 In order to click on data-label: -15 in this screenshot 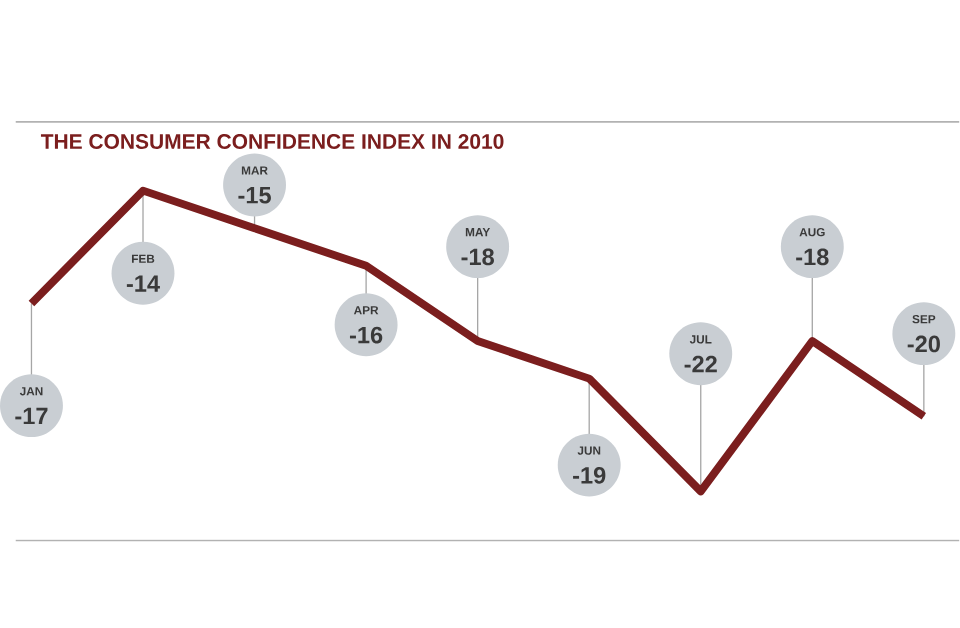, I will do `click(254, 195)`.